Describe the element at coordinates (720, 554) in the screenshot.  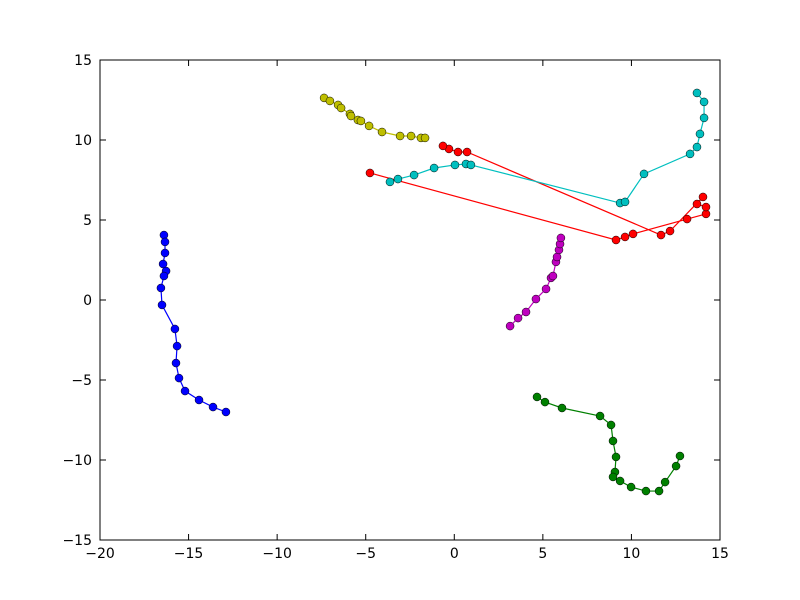
I see `x-tick-label: 15` at that location.